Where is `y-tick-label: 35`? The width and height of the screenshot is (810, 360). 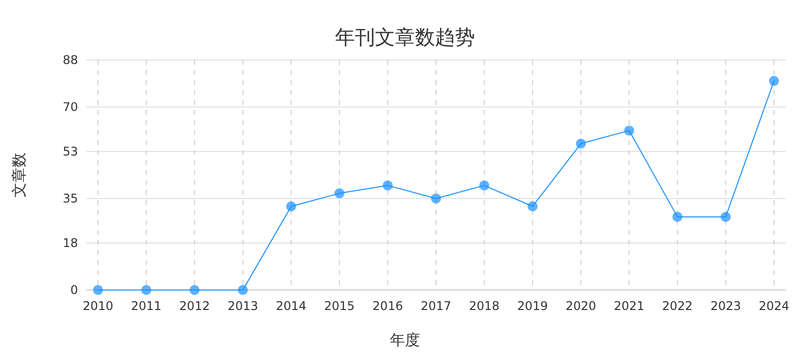 y-tick-label: 35 is located at coordinates (70, 199).